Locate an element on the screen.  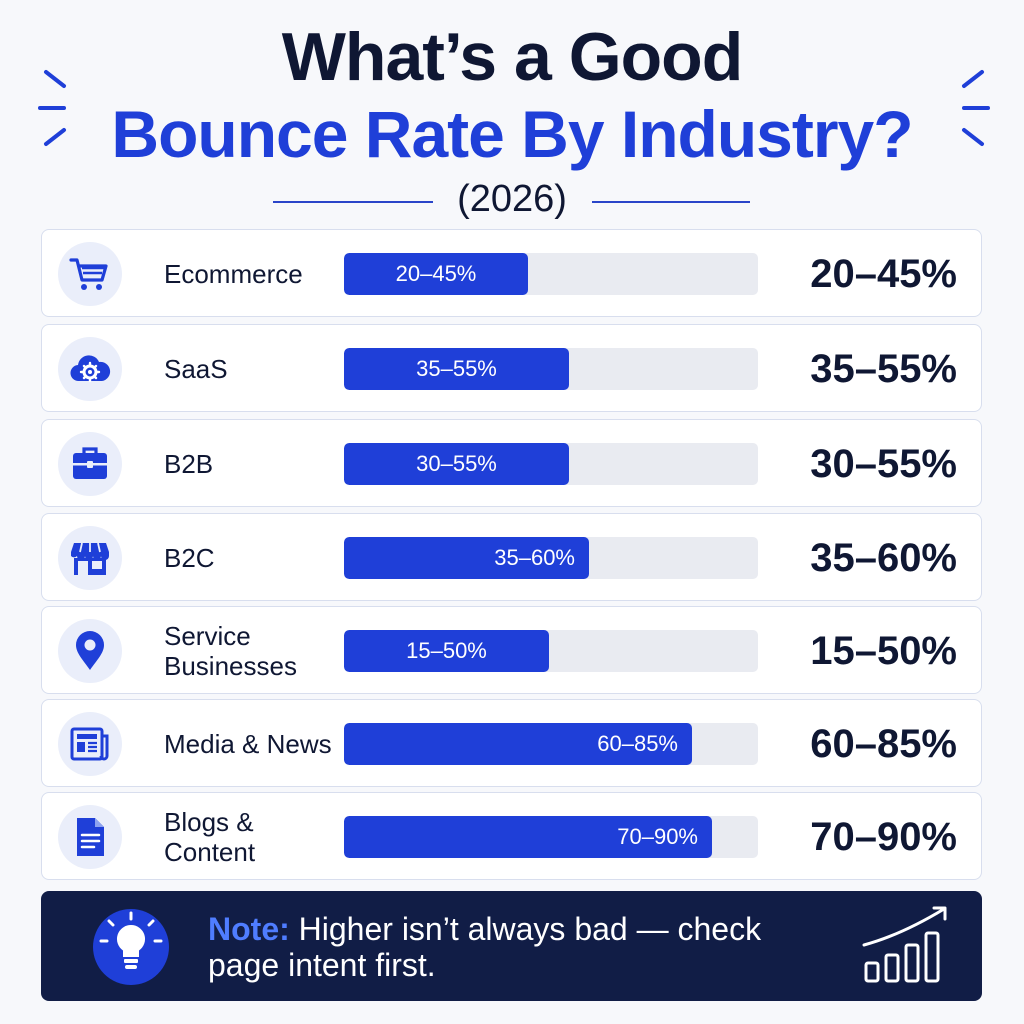
bar-data-label: 20–45% is located at coordinates (436, 273).